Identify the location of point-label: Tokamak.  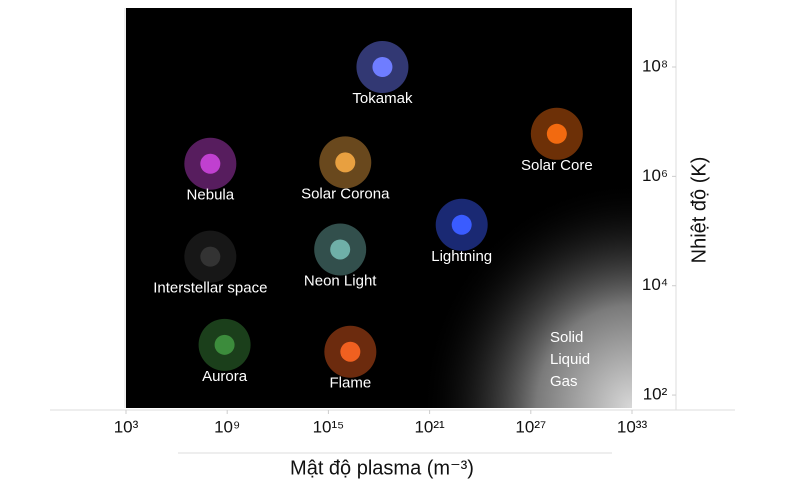
(382, 98).